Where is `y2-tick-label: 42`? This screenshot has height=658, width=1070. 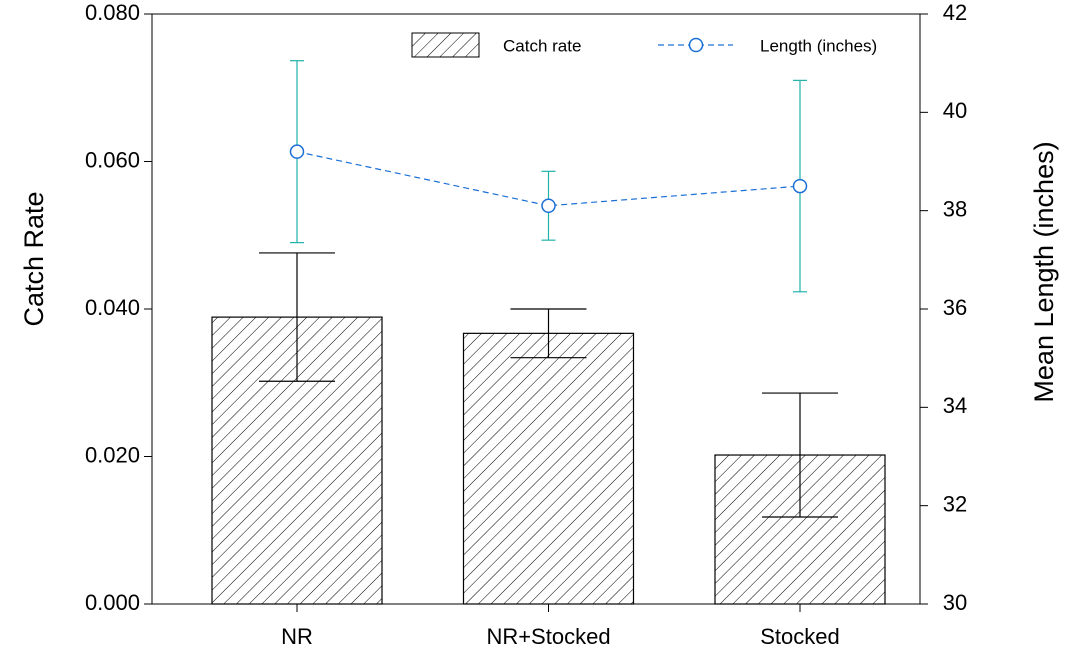
y2-tick-label: 42 is located at coordinates (955, 12).